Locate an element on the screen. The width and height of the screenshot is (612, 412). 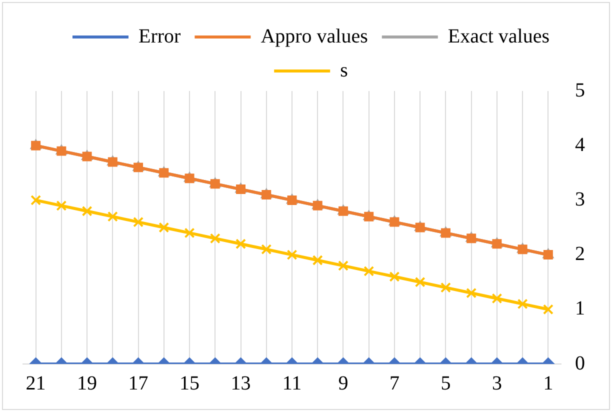
x-tick-label: 15 is located at coordinates (190, 383).